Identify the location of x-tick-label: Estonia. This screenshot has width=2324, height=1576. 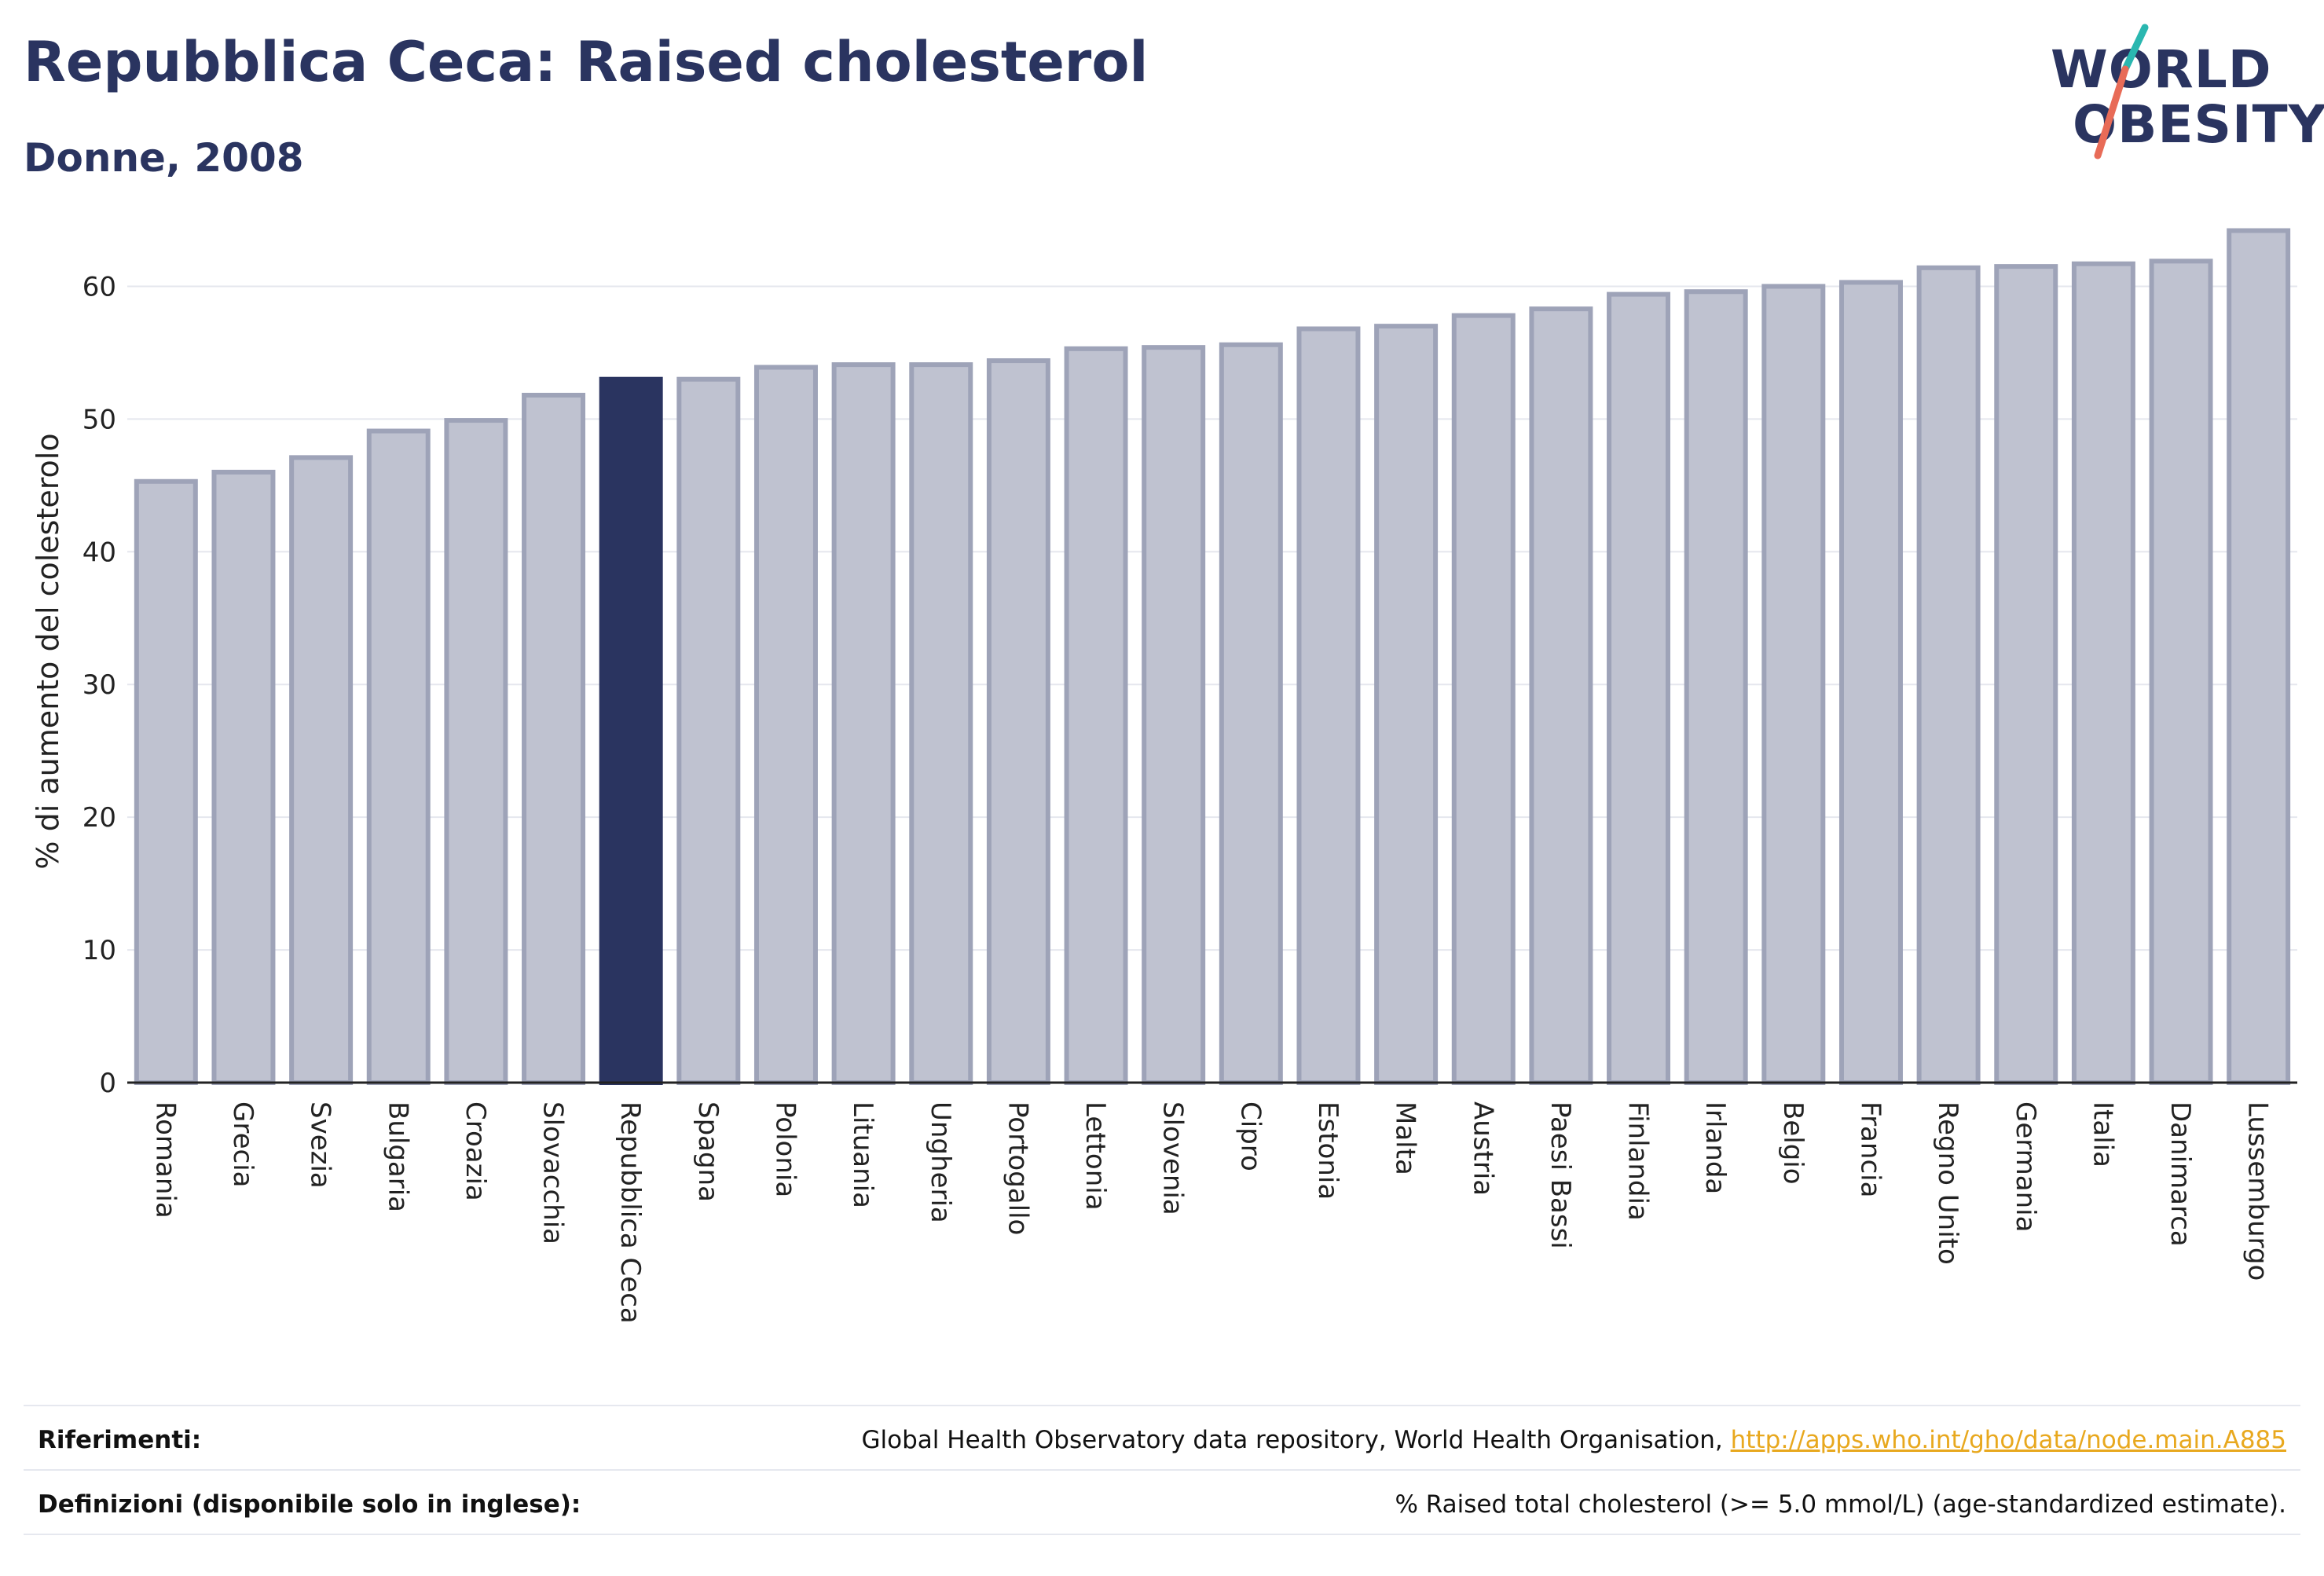
(1327, 1150).